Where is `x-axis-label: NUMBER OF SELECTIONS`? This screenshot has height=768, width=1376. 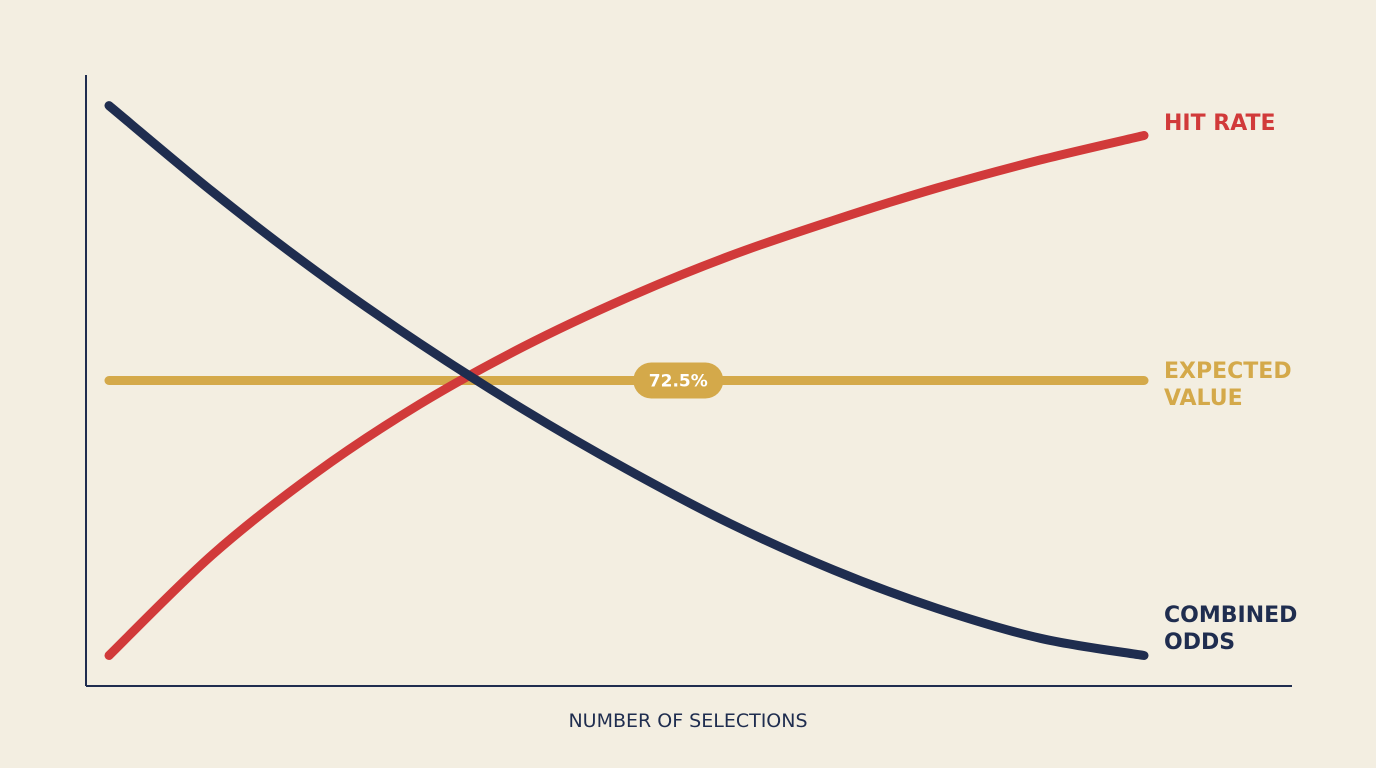 x-axis-label: NUMBER OF SELECTIONS is located at coordinates (687, 721).